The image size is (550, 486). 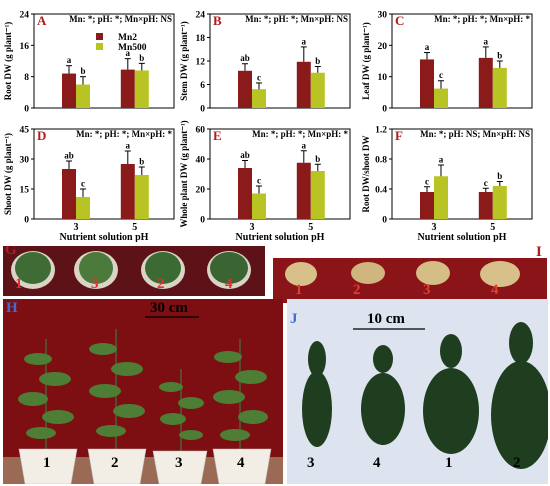 What do you see at coordinates (202, 86) in the screenshot?
I see `y-tick-label-b: 6` at bounding box center [202, 86].